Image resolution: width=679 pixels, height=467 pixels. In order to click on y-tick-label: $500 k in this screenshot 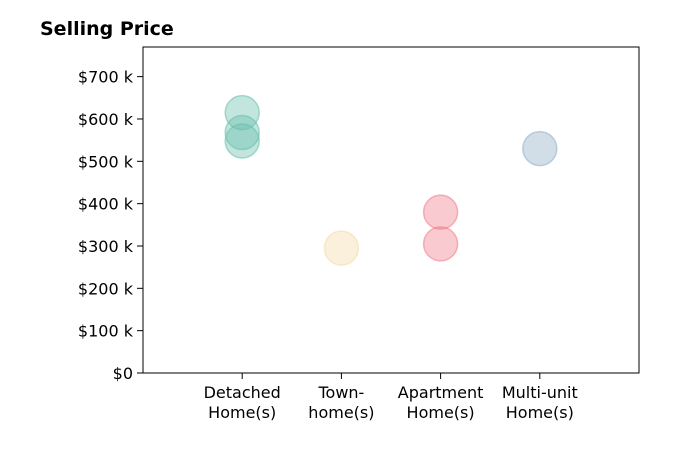, I will do `click(106, 161)`.